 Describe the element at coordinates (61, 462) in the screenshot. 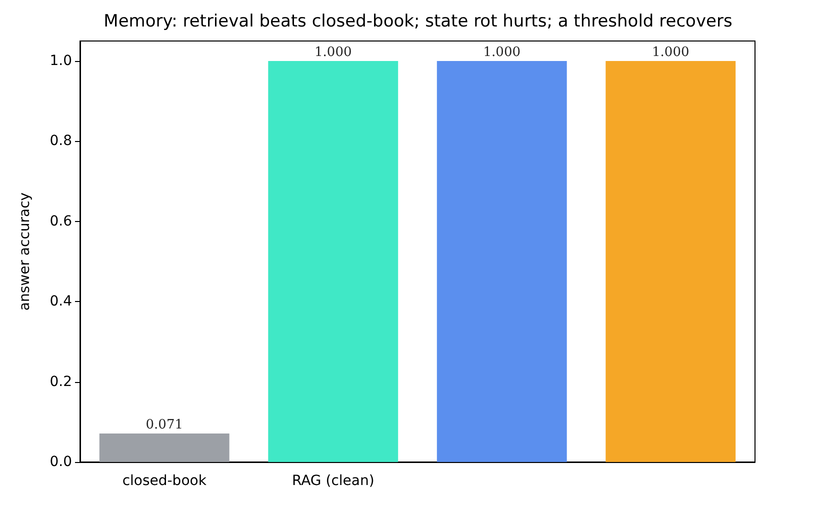

I see `y-tick-label: 0.0` at that location.